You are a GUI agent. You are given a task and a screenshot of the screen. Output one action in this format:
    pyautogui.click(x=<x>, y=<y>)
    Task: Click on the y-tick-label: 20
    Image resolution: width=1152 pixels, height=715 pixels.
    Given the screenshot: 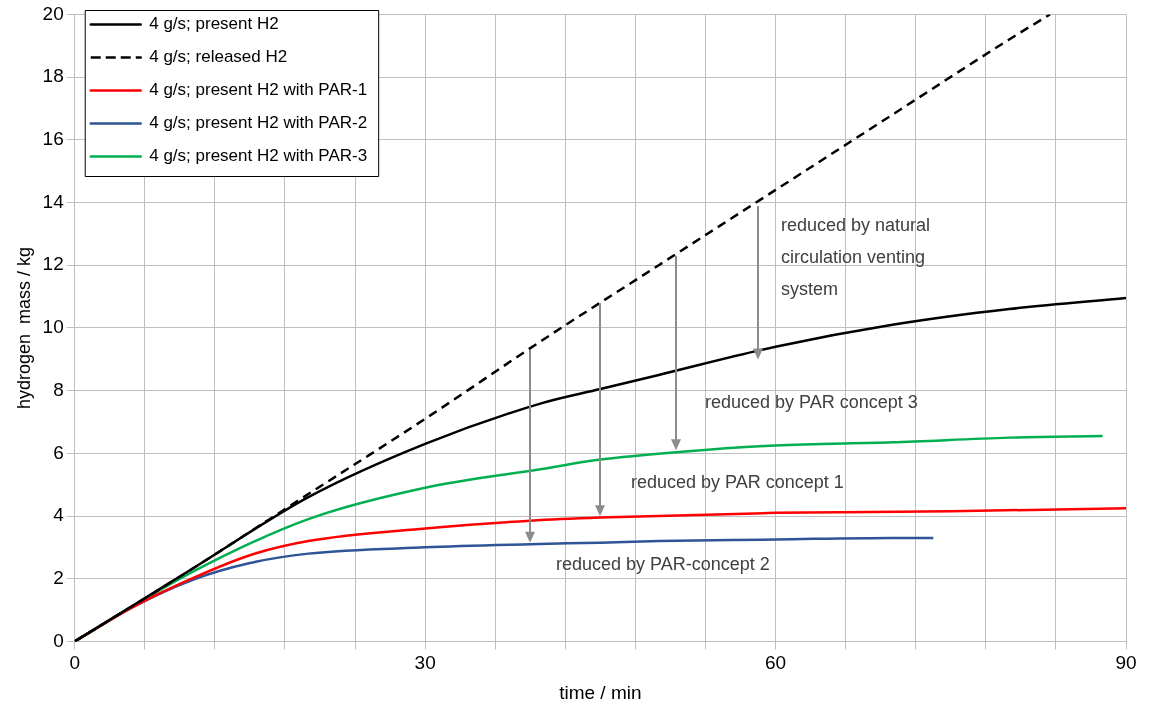 What is the action you would take?
    pyautogui.click(x=53, y=13)
    